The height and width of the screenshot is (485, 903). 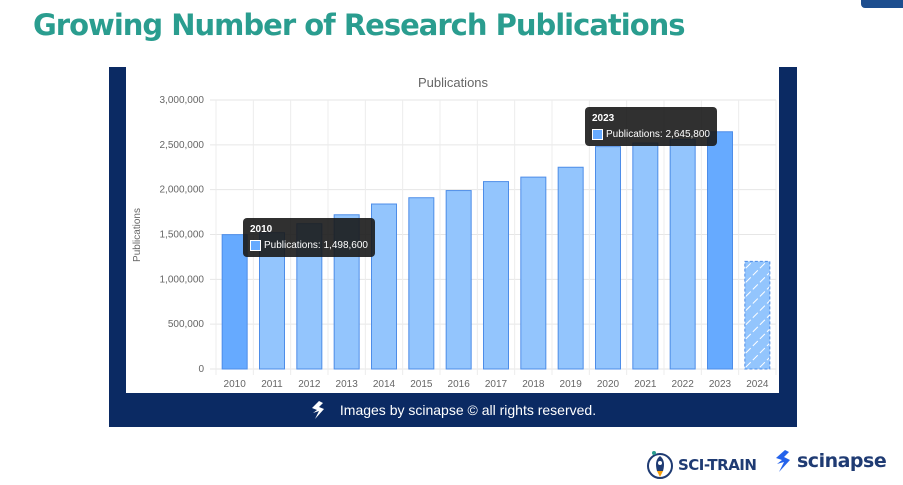 I want to click on page-title: Growing Number of Research Publications, so click(x=359, y=25).